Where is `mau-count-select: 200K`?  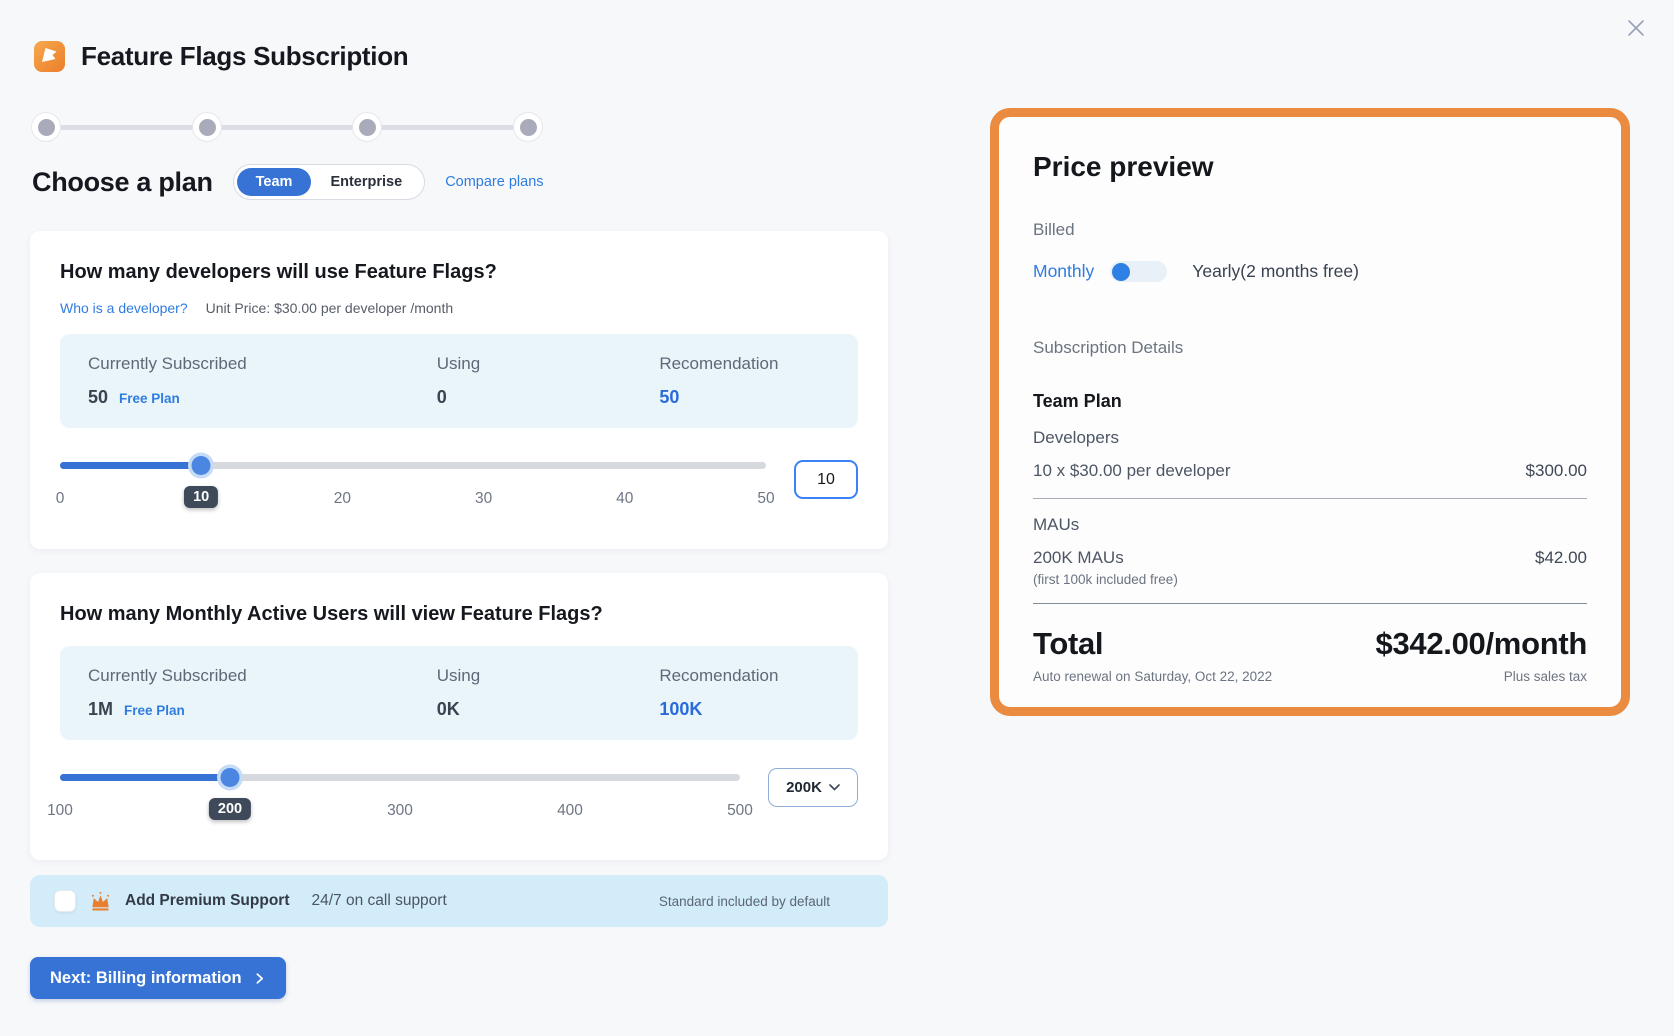
mau-count-select: 200K is located at coordinates (813, 787).